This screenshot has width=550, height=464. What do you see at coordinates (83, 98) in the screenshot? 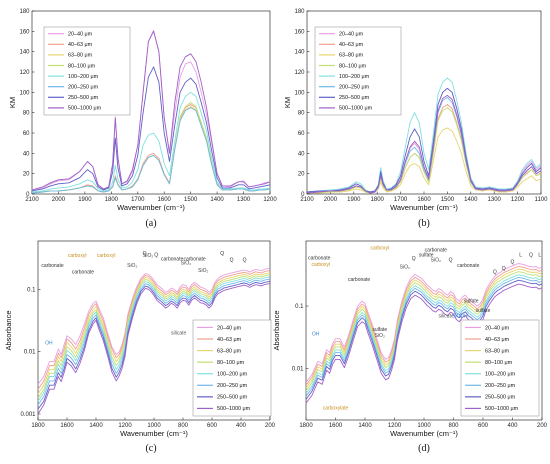
I see `legend-entry: 250–500 μm` at bounding box center [83, 98].